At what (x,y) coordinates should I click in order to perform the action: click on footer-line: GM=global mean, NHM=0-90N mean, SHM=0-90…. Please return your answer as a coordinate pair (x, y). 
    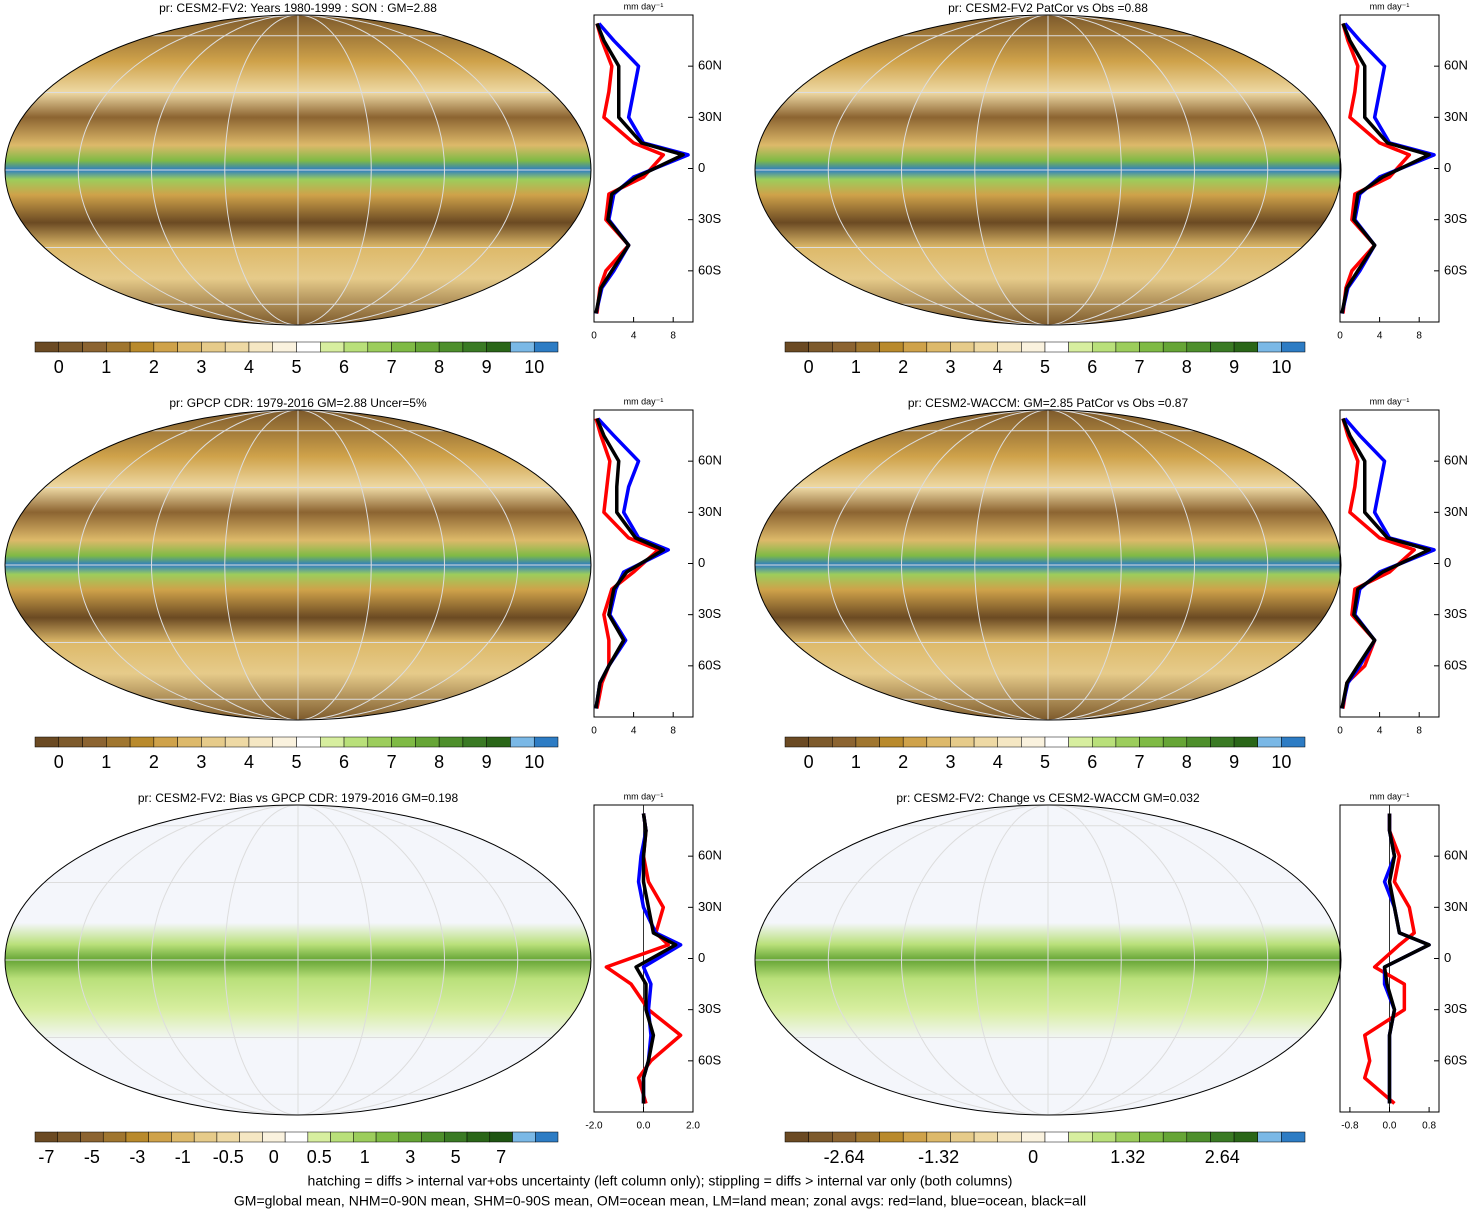
    Looking at the image, I should click on (660, 1201).